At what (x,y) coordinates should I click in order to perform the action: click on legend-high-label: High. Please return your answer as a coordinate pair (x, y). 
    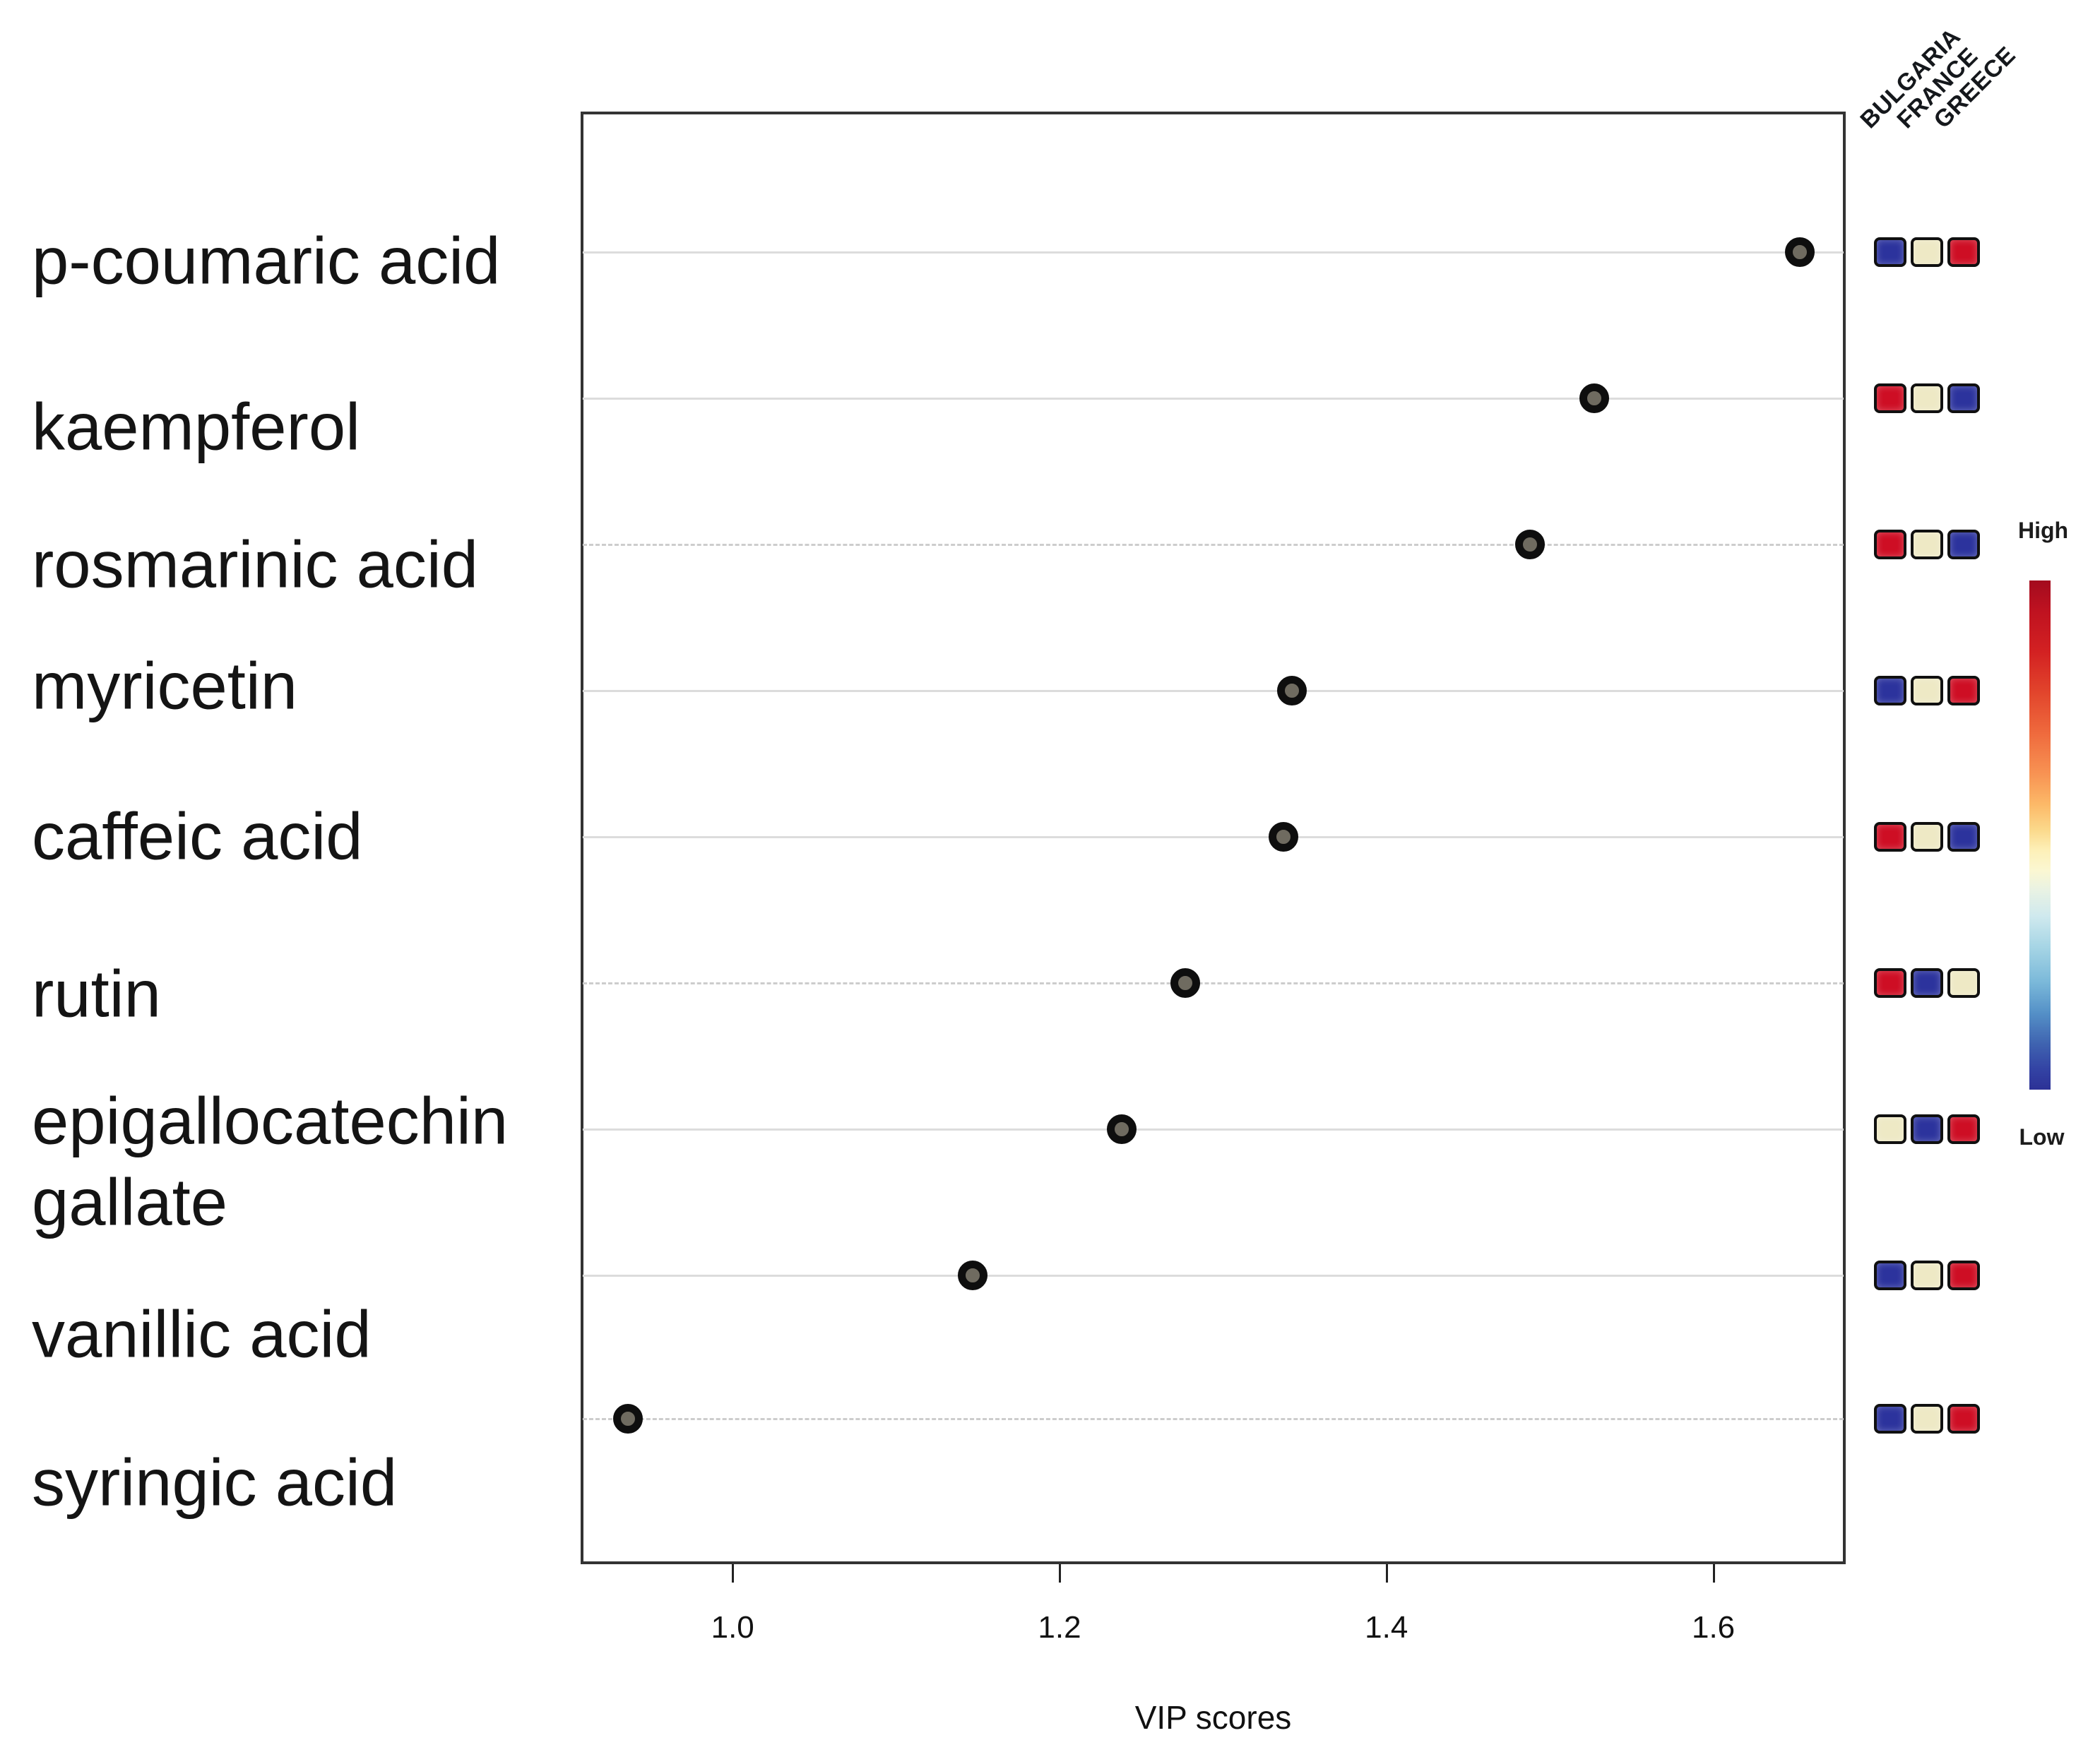
    Looking at the image, I should click on (2043, 531).